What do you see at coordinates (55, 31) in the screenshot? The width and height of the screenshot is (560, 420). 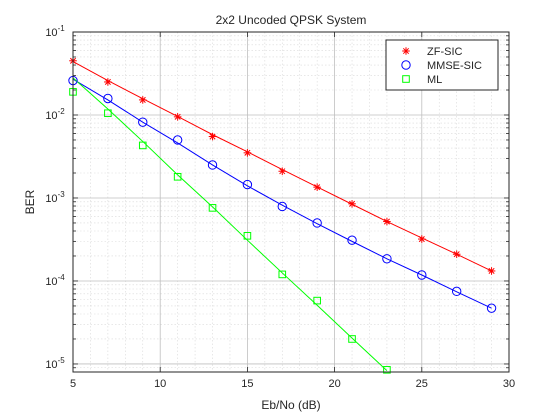 I see `y-tick-label: 10⁻¹` at bounding box center [55, 31].